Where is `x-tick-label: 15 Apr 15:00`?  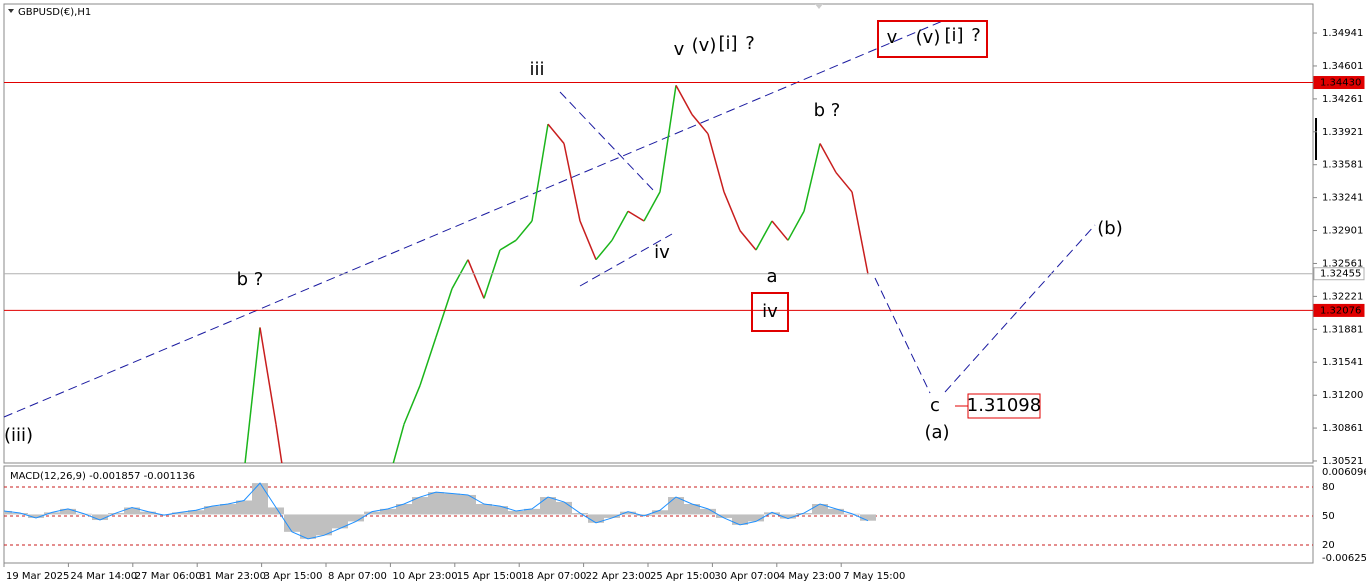 x-tick-label: 15 Apr 15:00 is located at coordinates (489, 576).